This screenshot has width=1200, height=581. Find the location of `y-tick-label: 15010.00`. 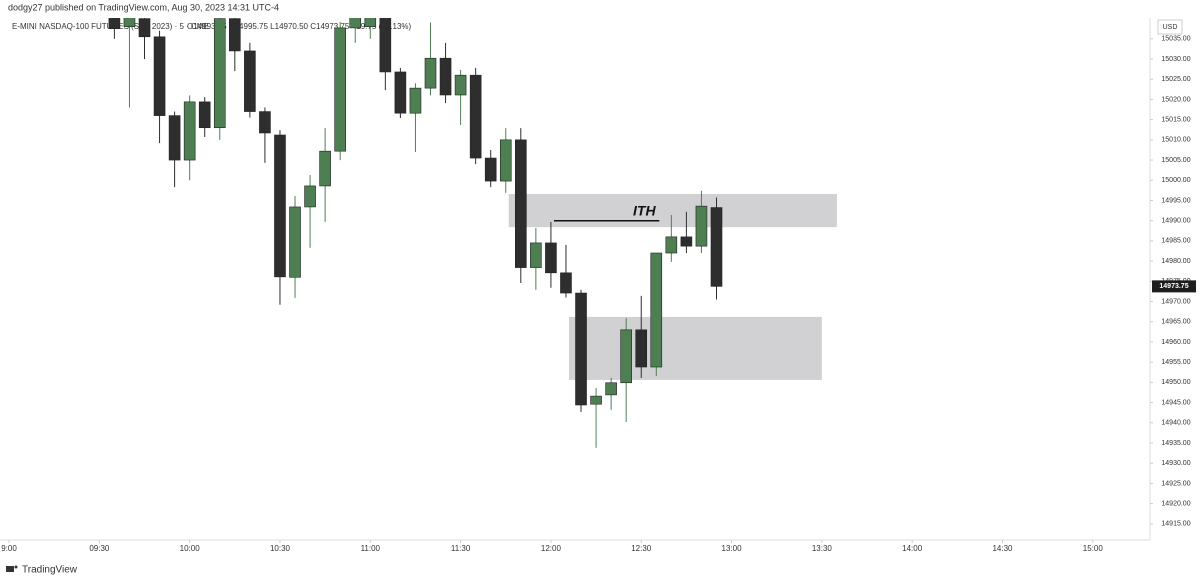

y-tick-label: 15010.00 is located at coordinates (1175, 140).